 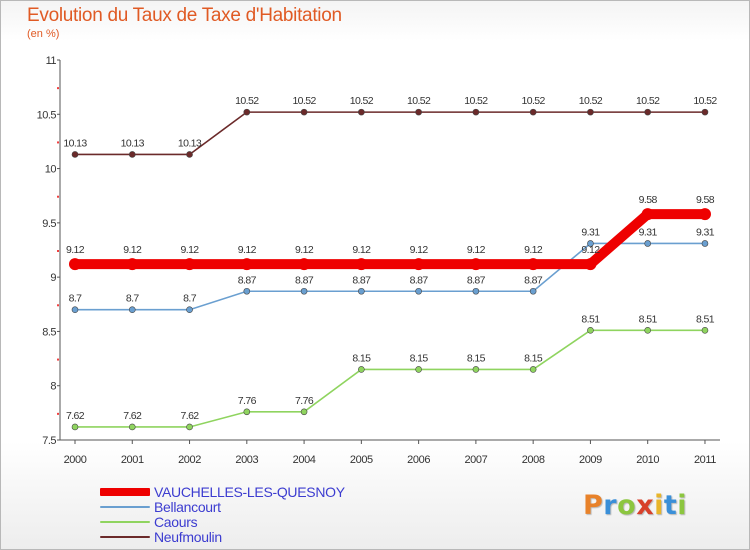 I want to click on logo-letter: t, so click(x=670, y=505).